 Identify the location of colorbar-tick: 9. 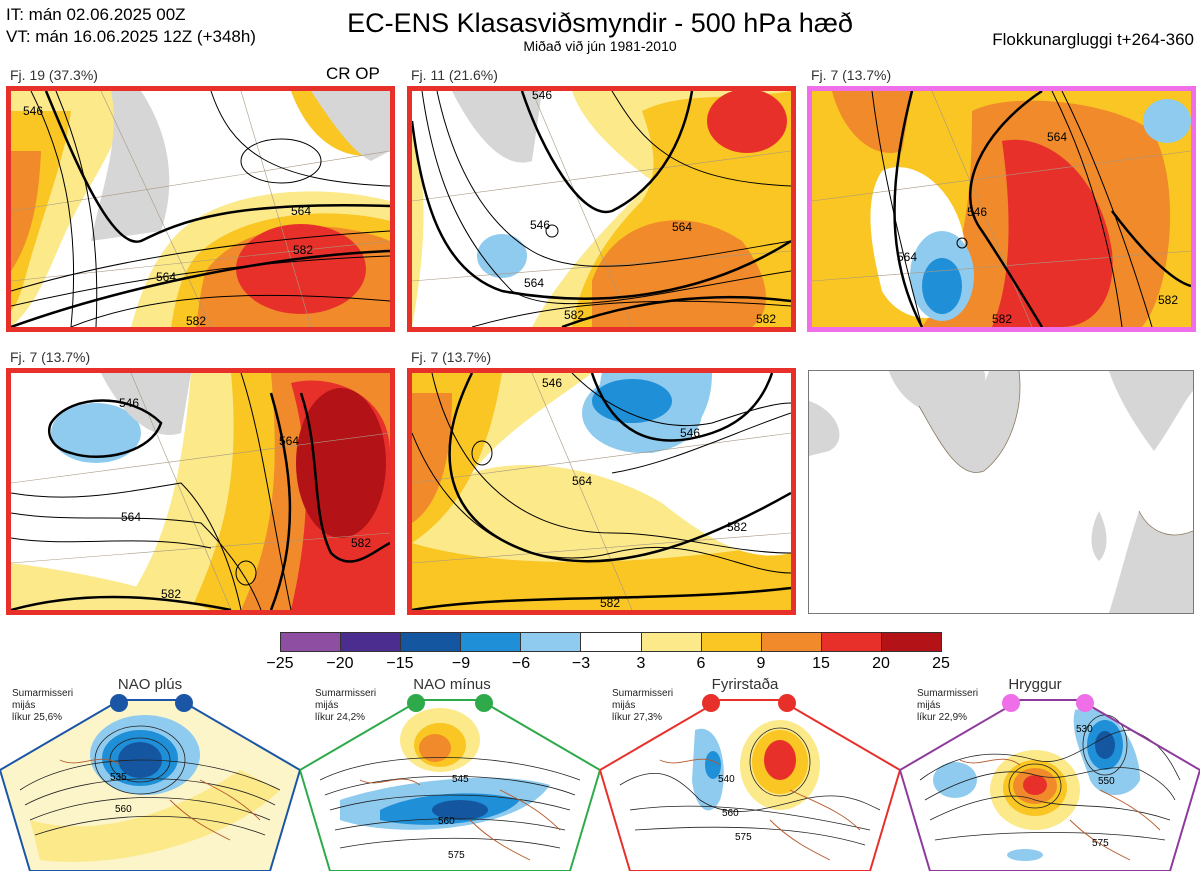
(761, 663).